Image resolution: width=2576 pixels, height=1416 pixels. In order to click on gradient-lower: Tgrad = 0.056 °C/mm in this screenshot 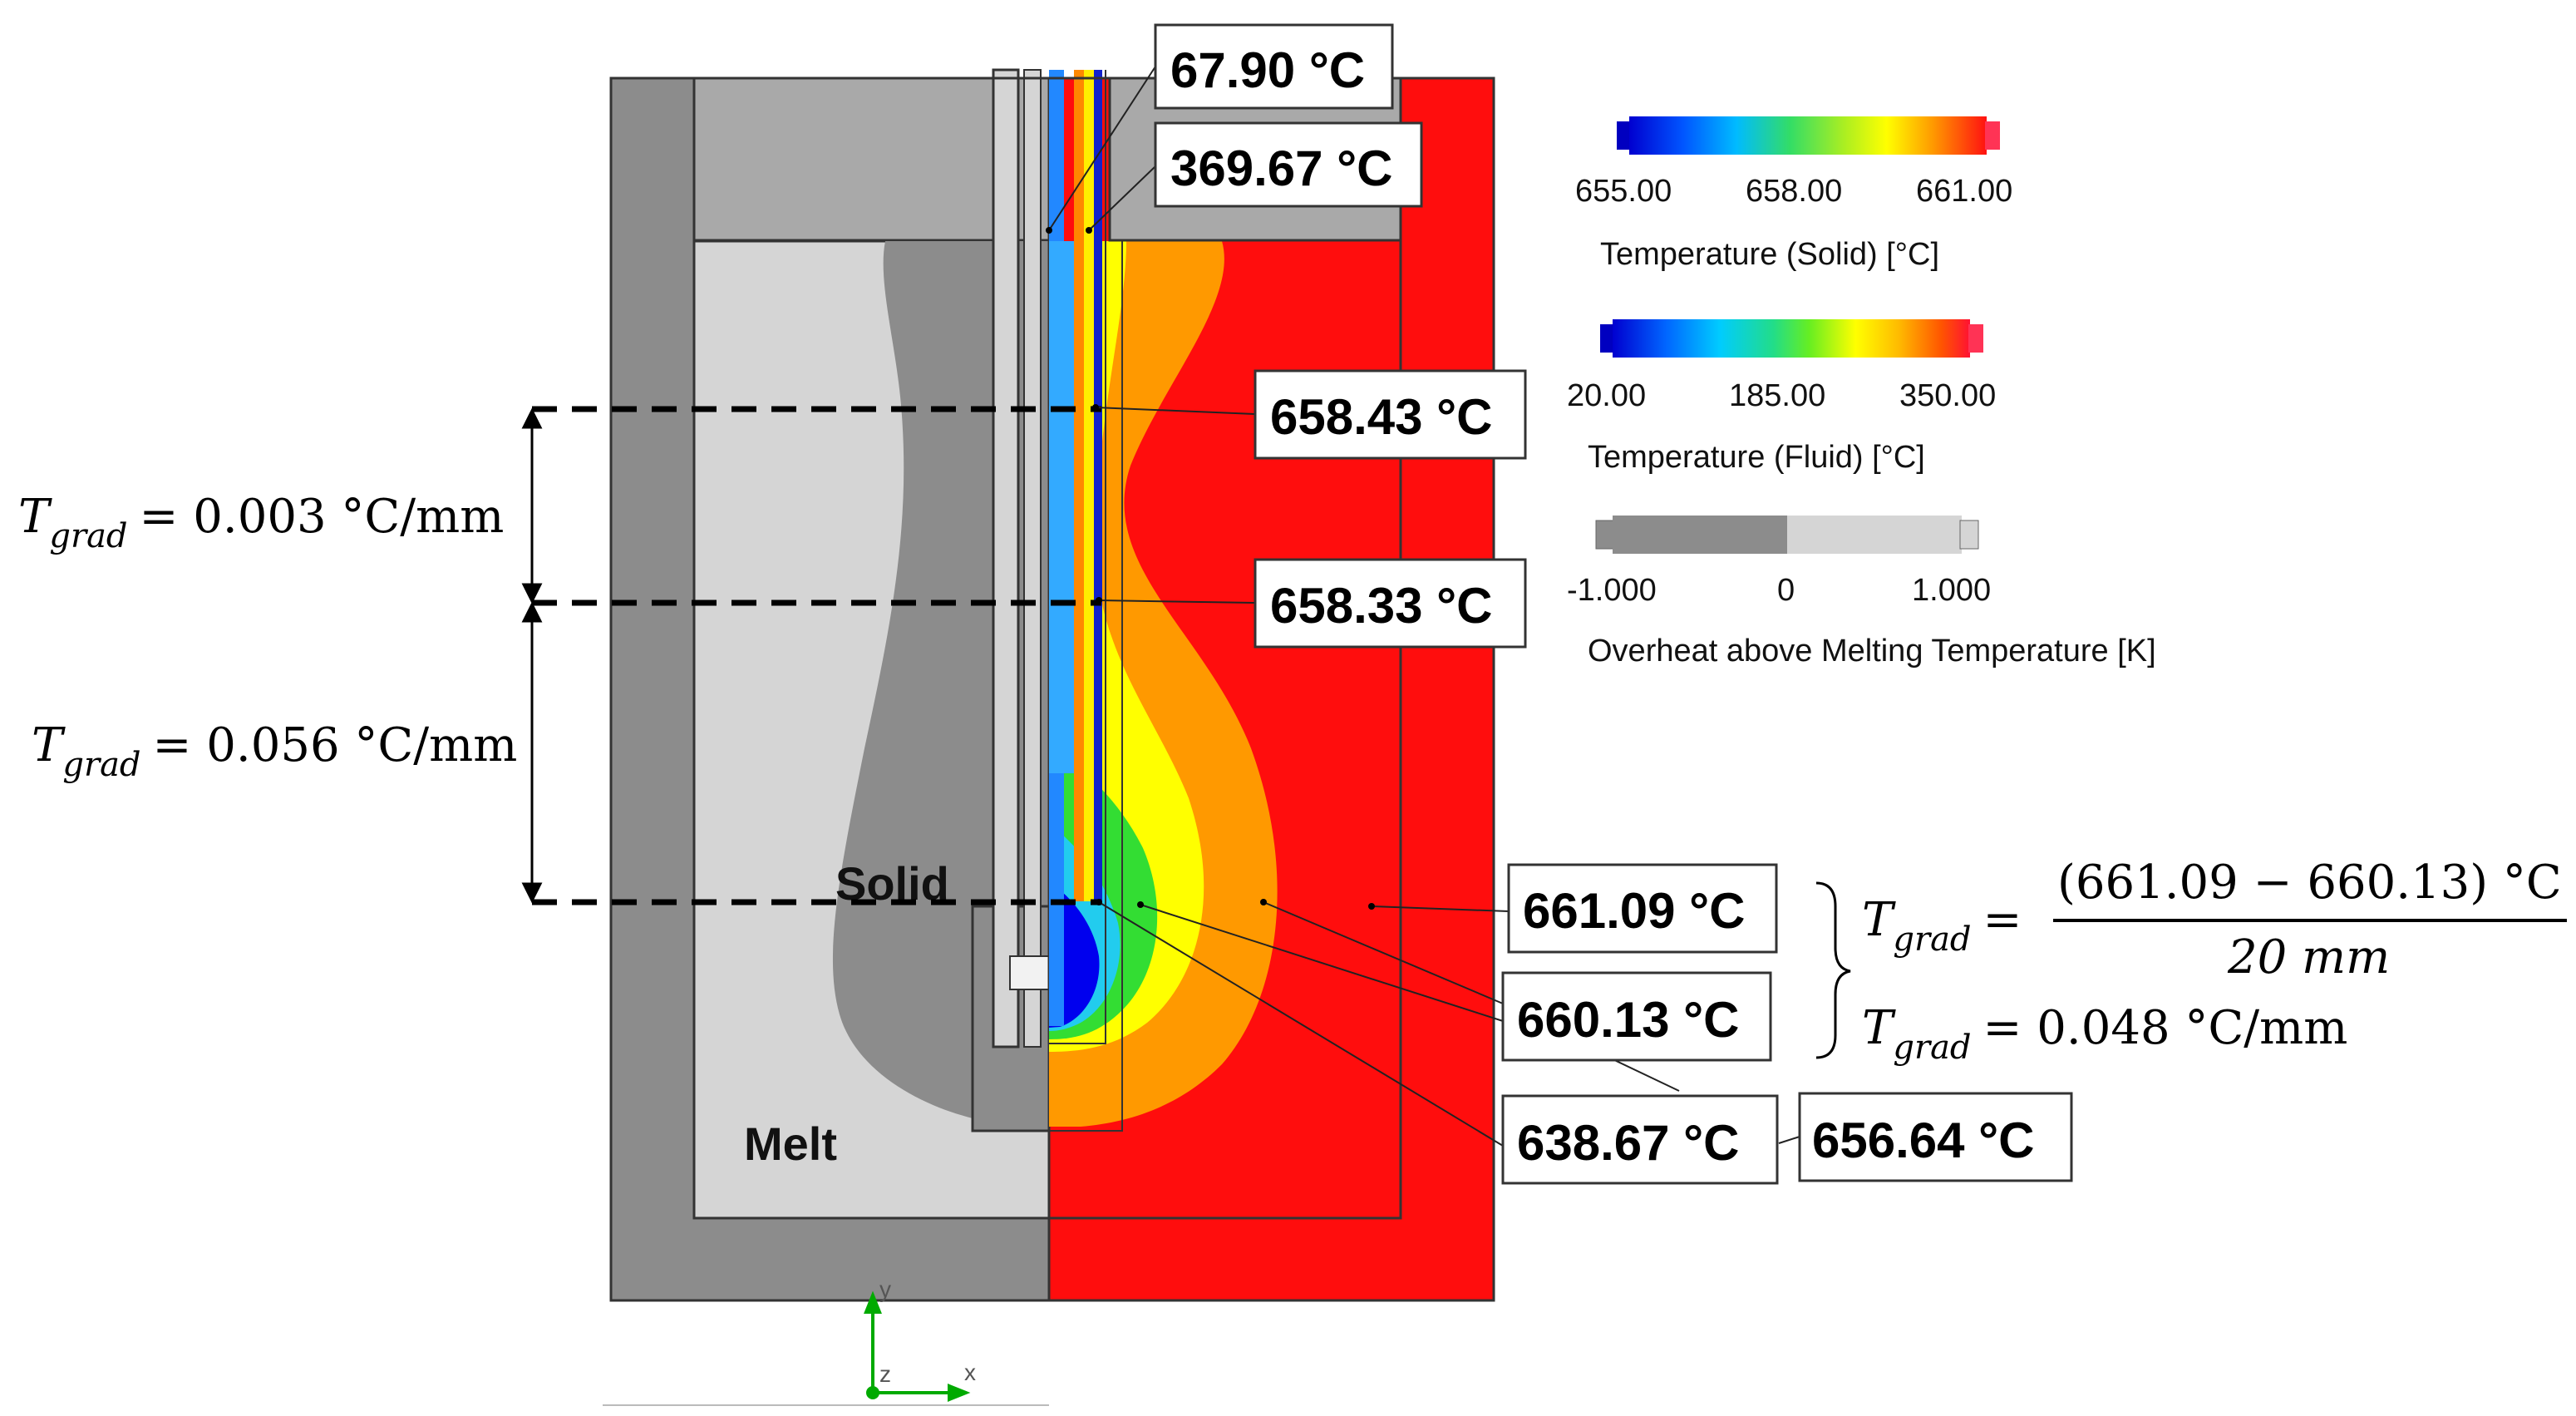, I will do `click(274, 751)`.